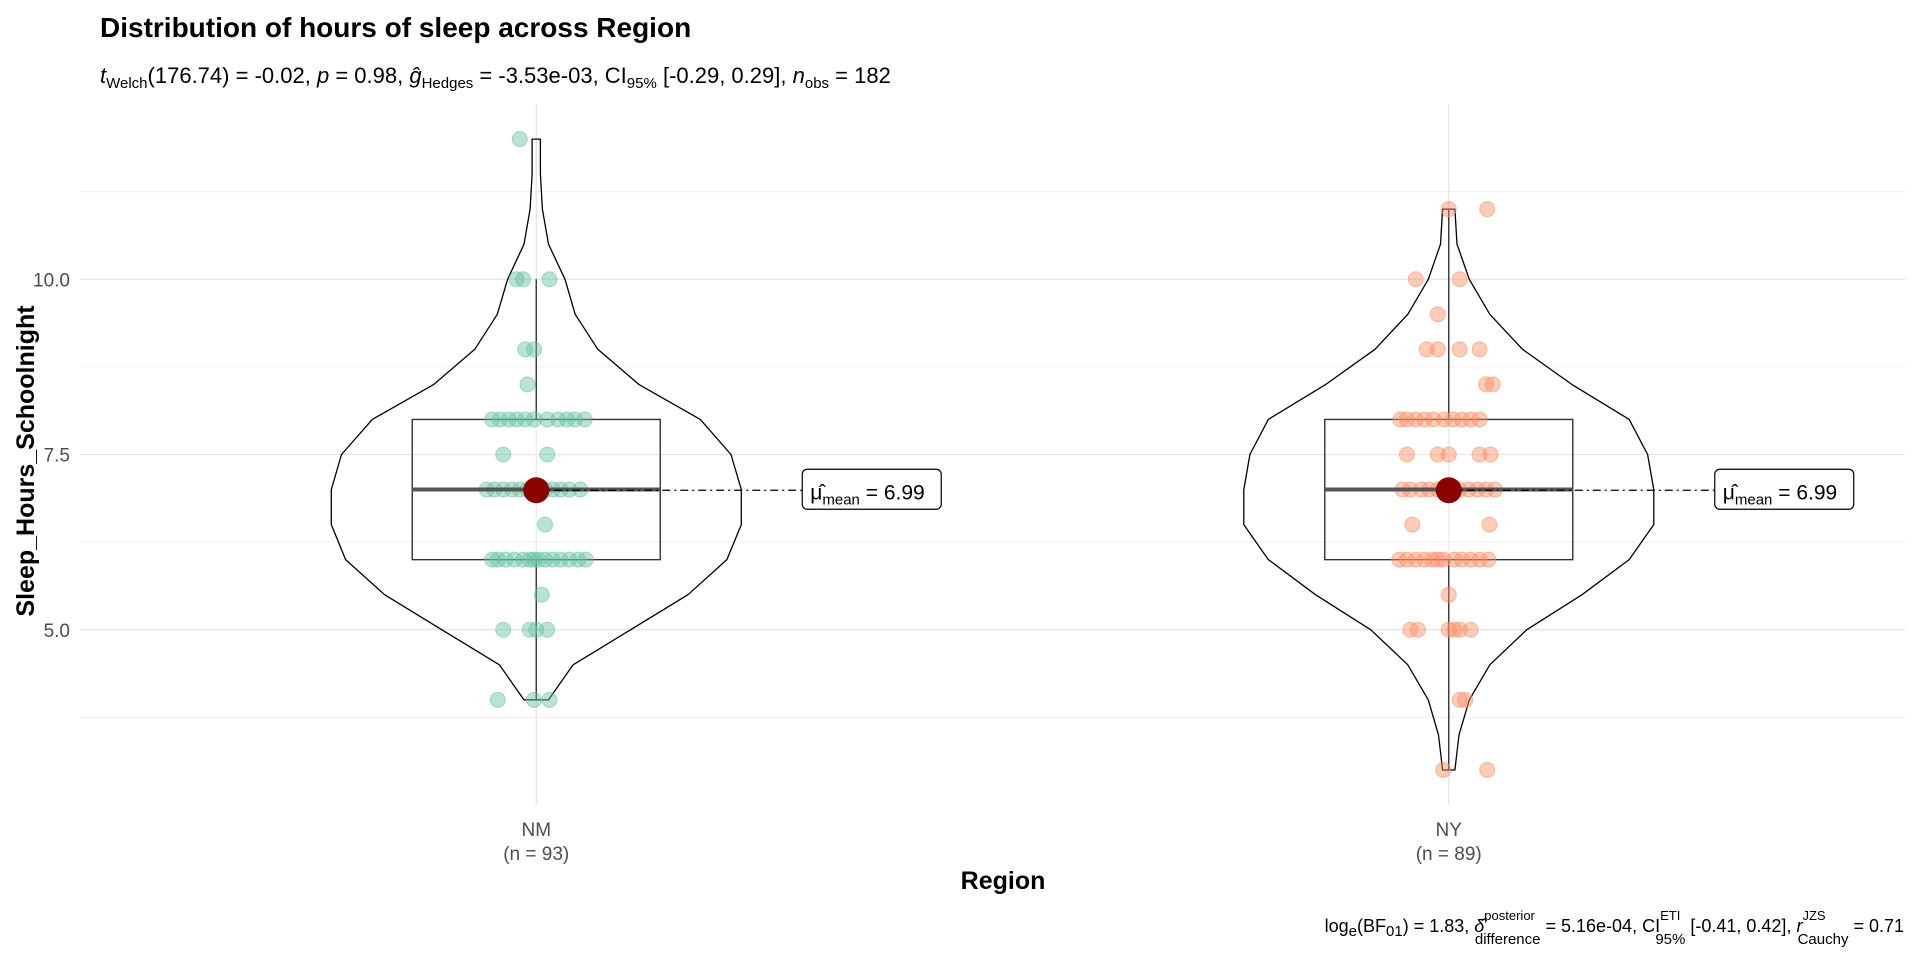 The image size is (1920, 960). I want to click on caption-ci-eti: [-0.41, 0.42], so click(1738, 926).